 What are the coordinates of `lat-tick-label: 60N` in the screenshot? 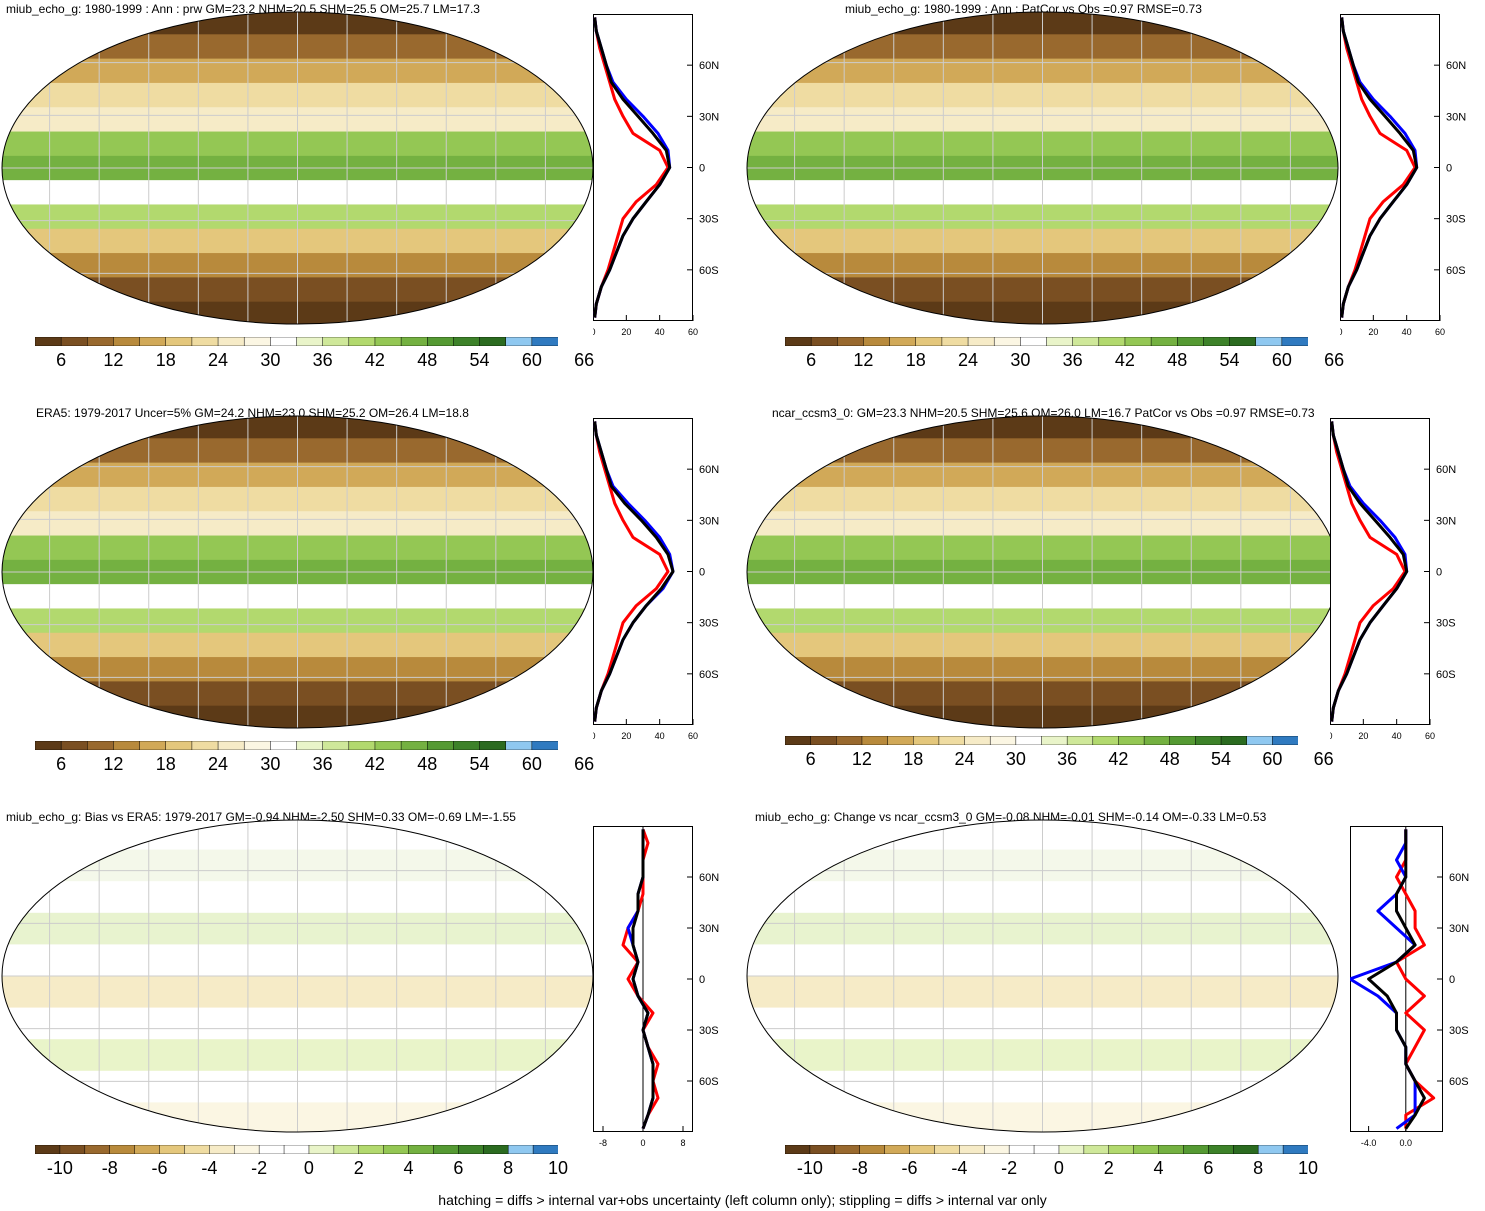 It's located at (1446, 470).